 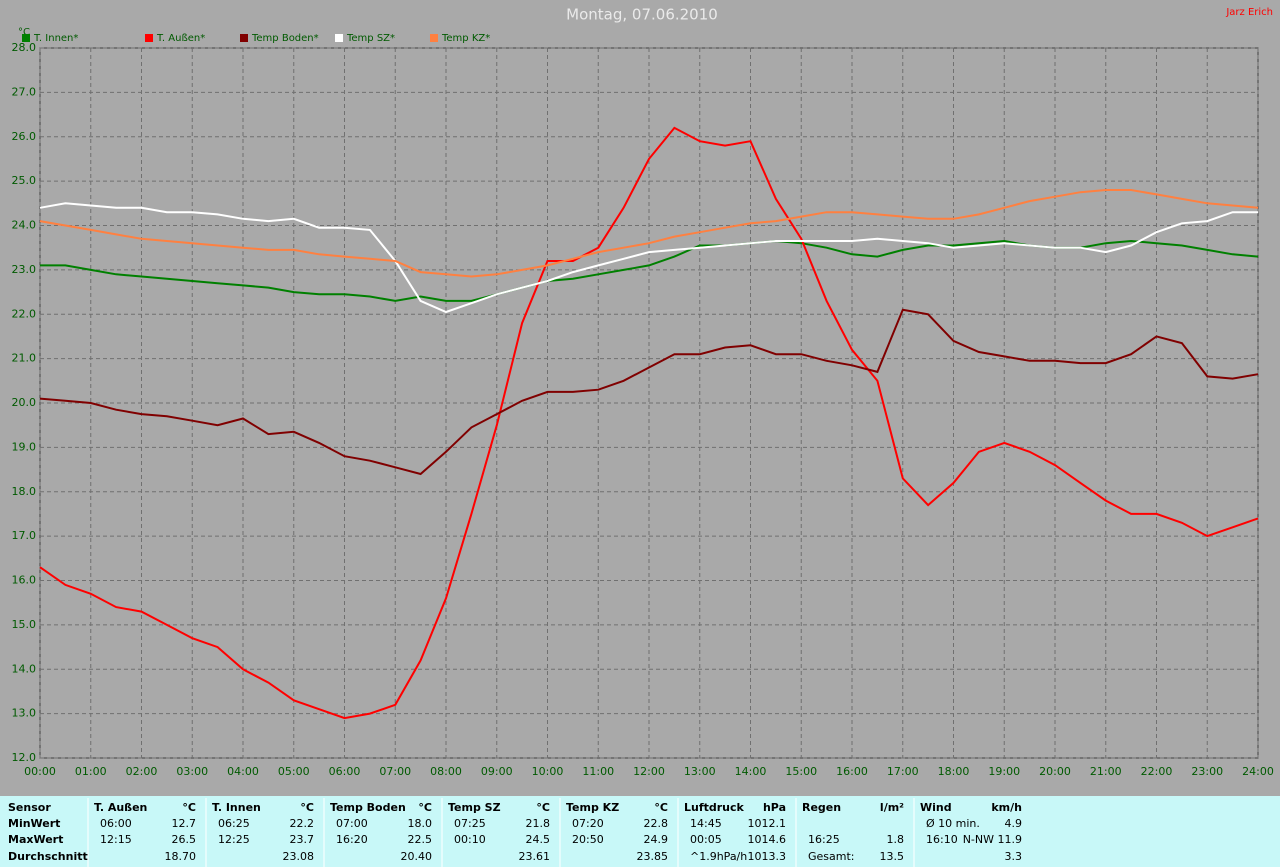 What do you see at coordinates (831, 856) in the screenshot?
I see `table-cell: Gesamt:` at bounding box center [831, 856].